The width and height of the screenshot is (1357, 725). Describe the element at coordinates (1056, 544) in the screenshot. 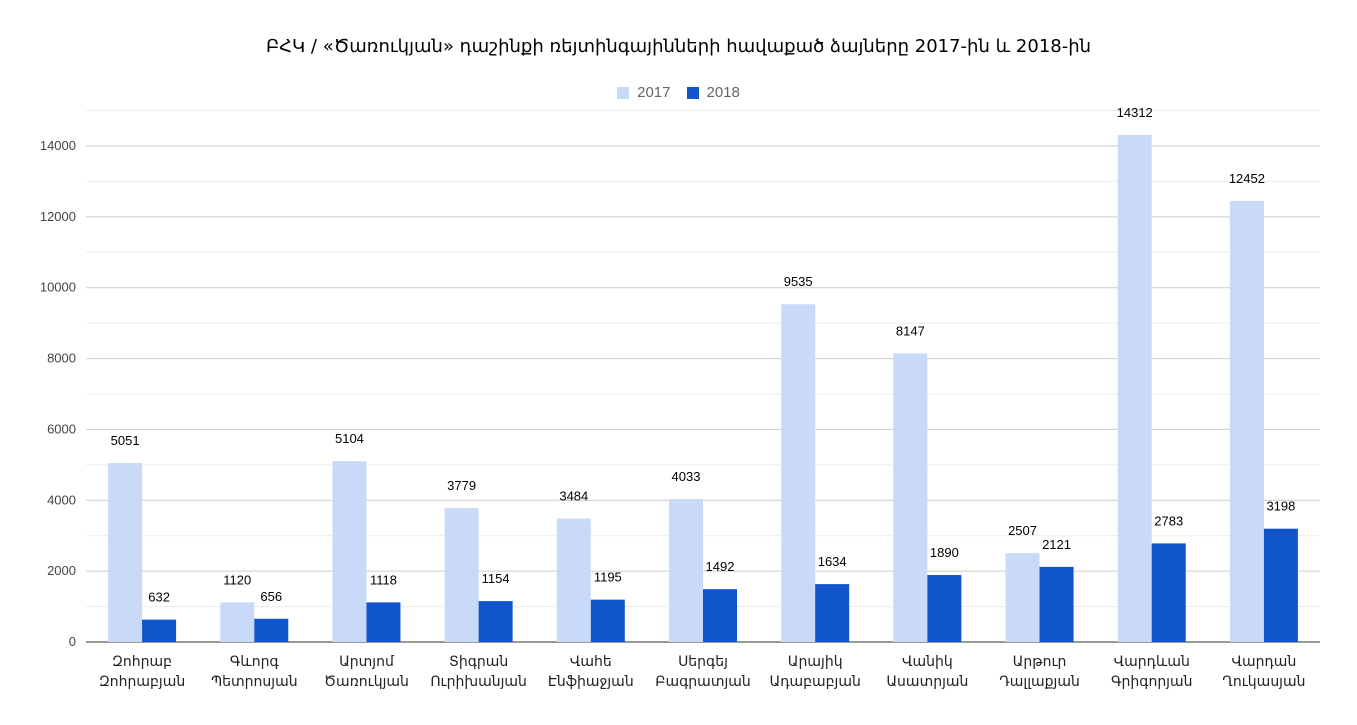

I see `data-label-2018: 2121` at that location.